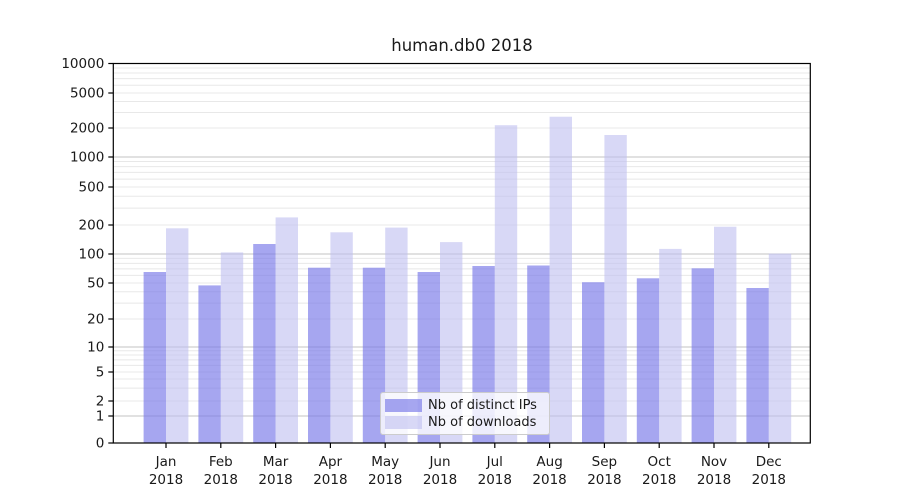  What do you see at coordinates (482, 422) in the screenshot?
I see `legend-label-downloads: Nb of downloads` at bounding box center [482, 422].